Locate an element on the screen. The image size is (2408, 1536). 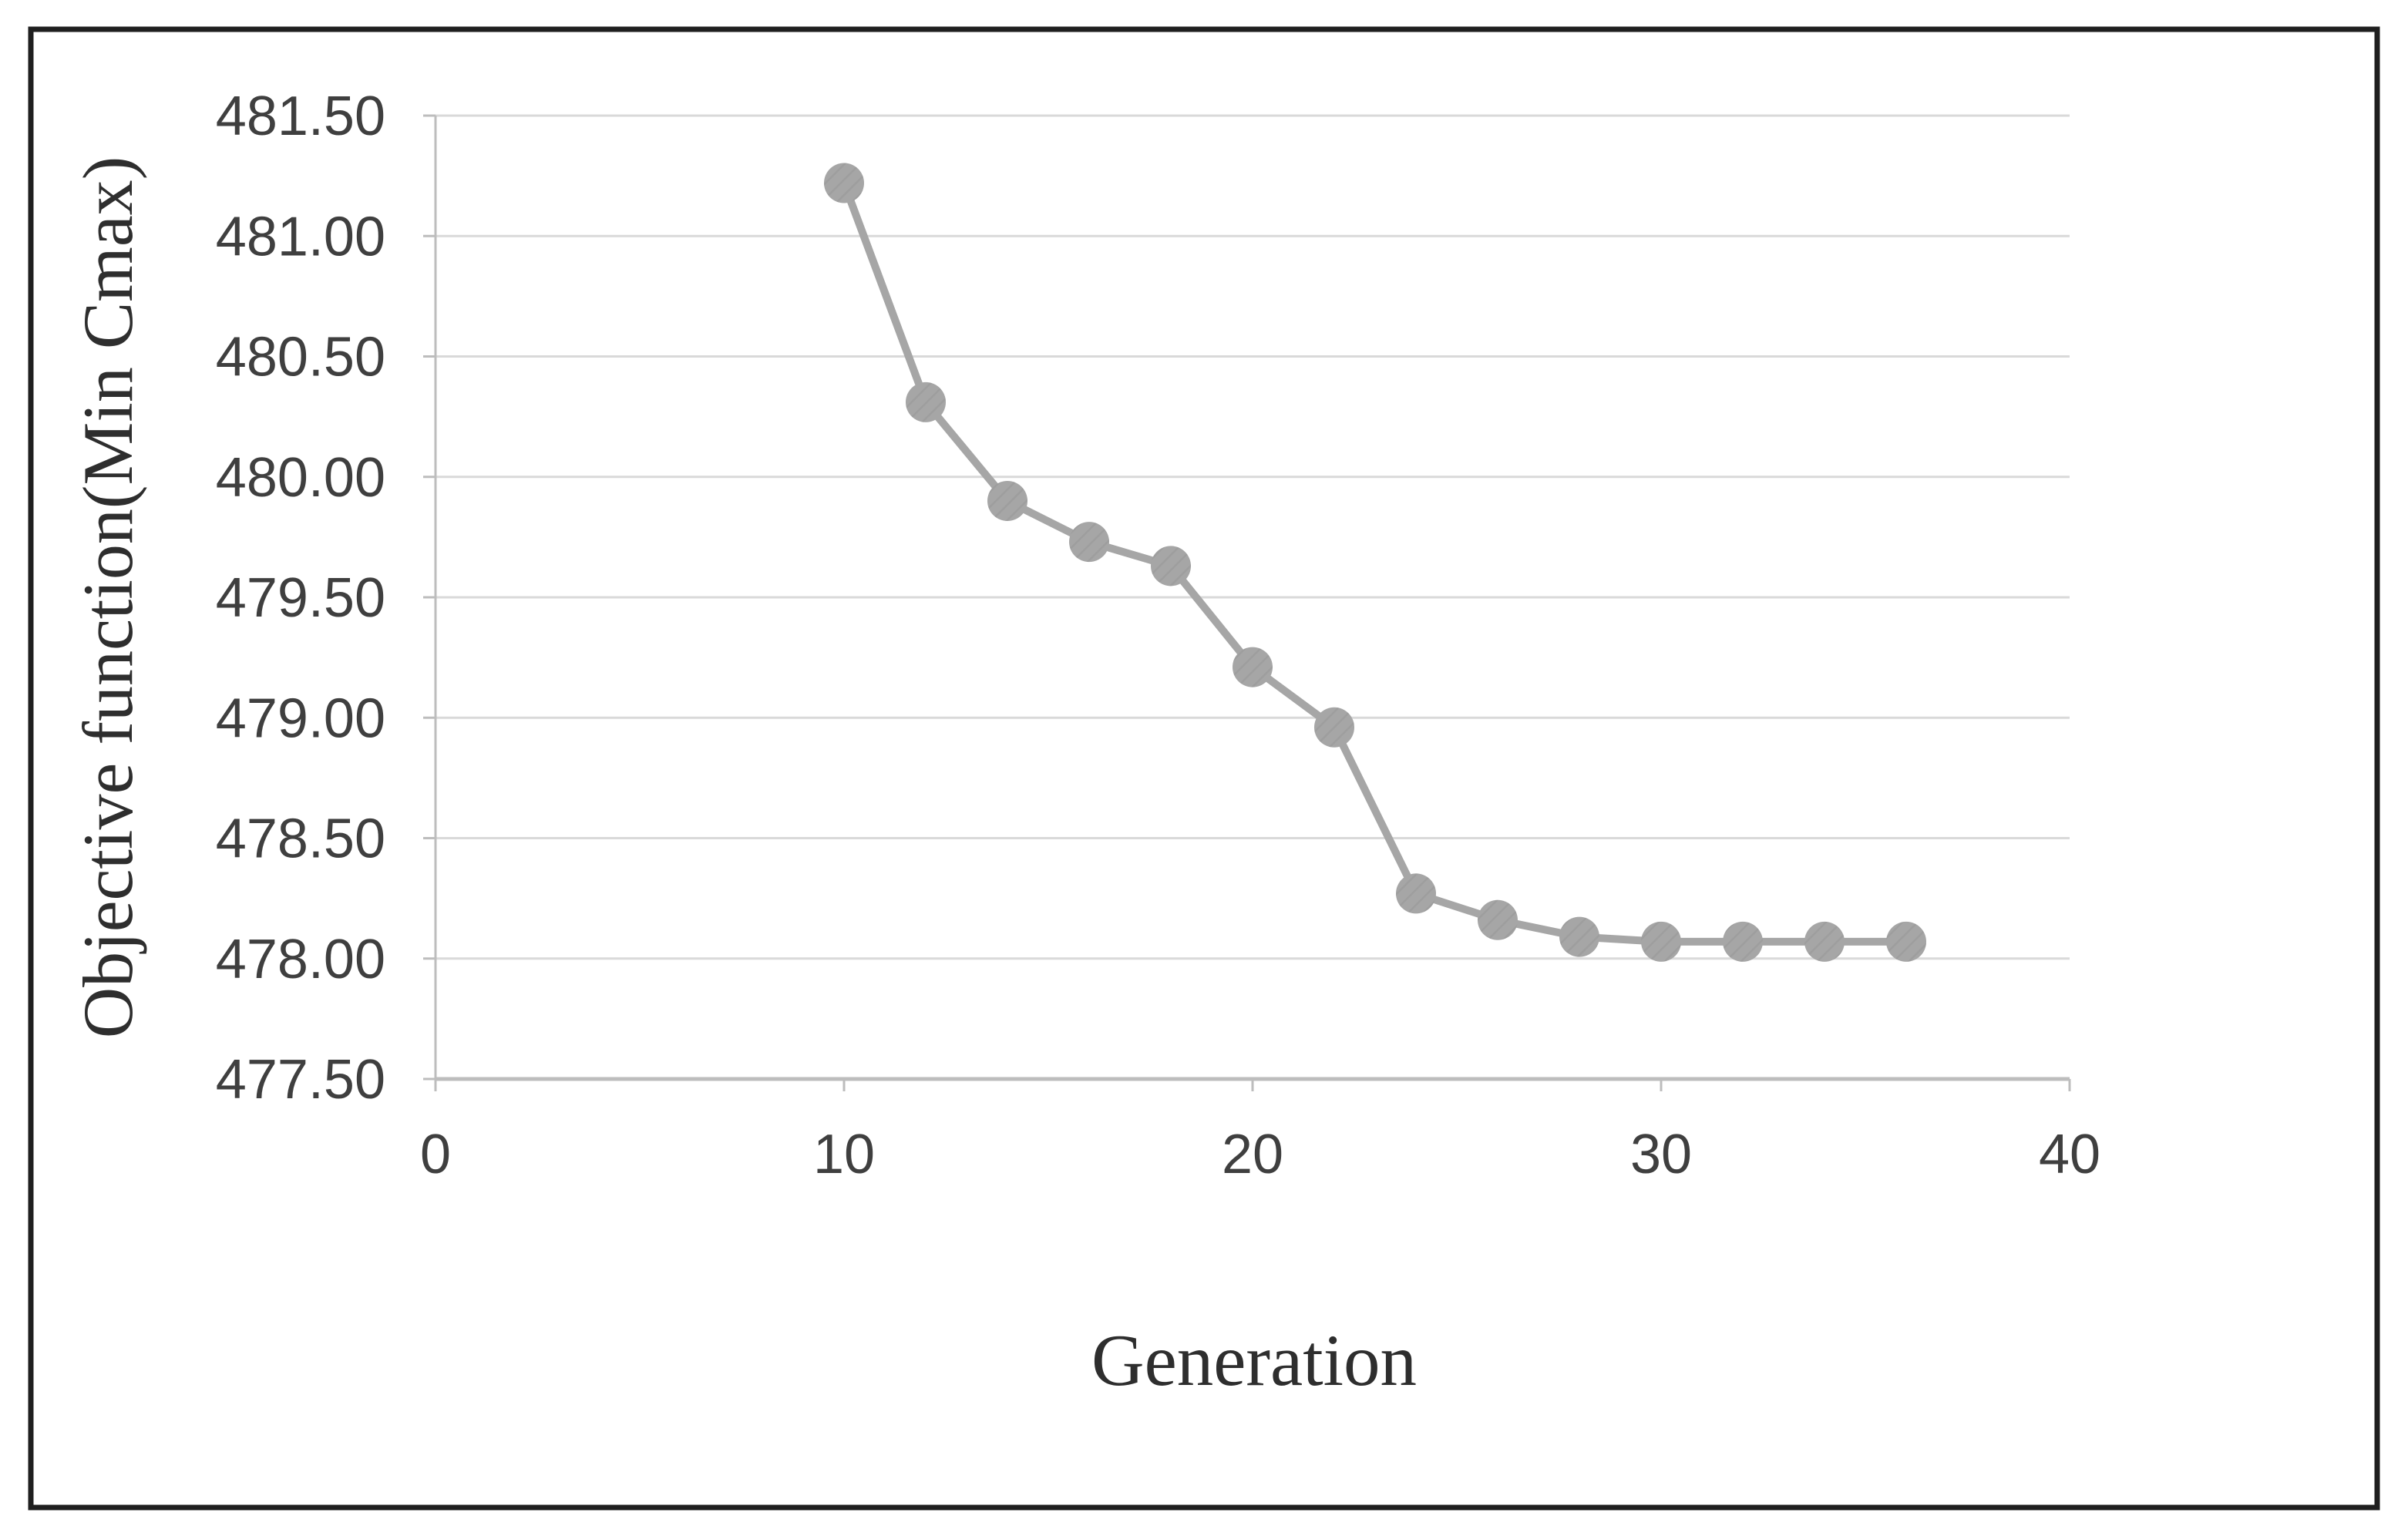
x-tick-label: 40 is located at coordinates (2069, 1154).